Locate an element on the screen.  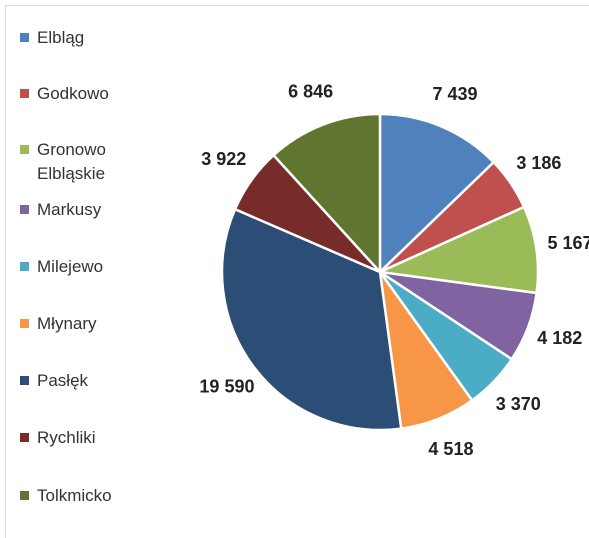
legend-item: Godkowo is located at coordinates (100, 94).